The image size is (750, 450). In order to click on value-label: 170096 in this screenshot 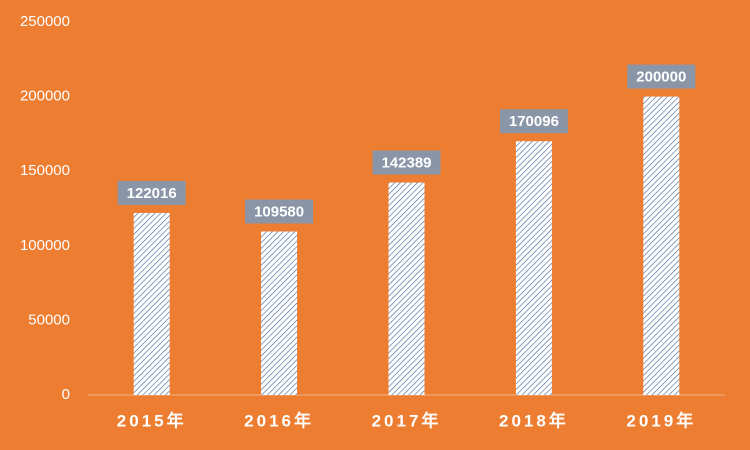, I will do `click(534, 121)`.